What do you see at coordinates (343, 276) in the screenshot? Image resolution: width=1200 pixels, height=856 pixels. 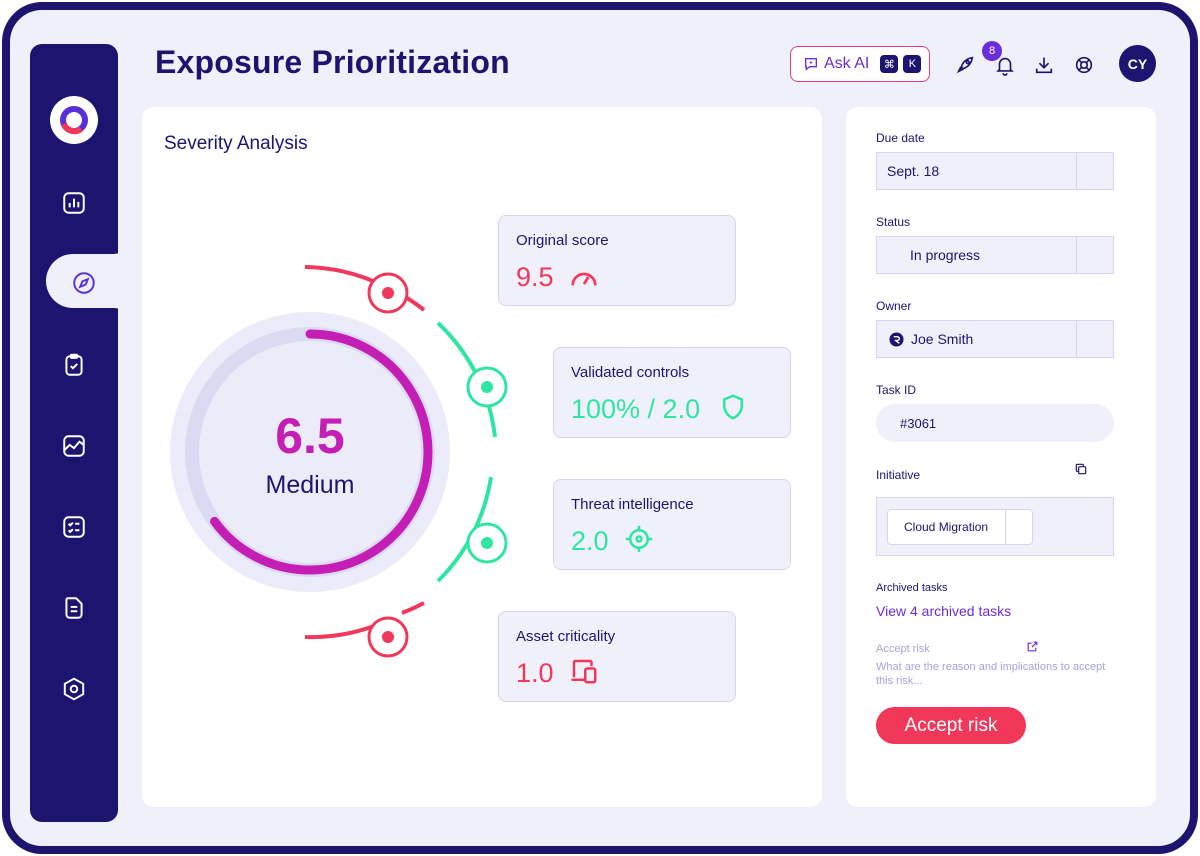 I see `arc-segment-original-score` at bounding box center [343, 276].